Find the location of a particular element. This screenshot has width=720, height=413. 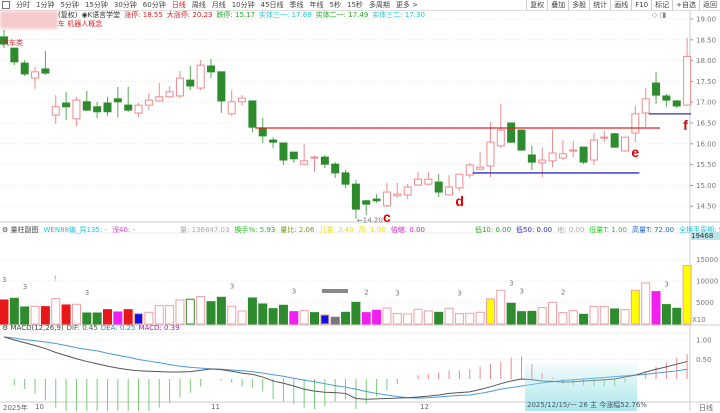

period-tab: 周线 is located at coordinates (198, 5).